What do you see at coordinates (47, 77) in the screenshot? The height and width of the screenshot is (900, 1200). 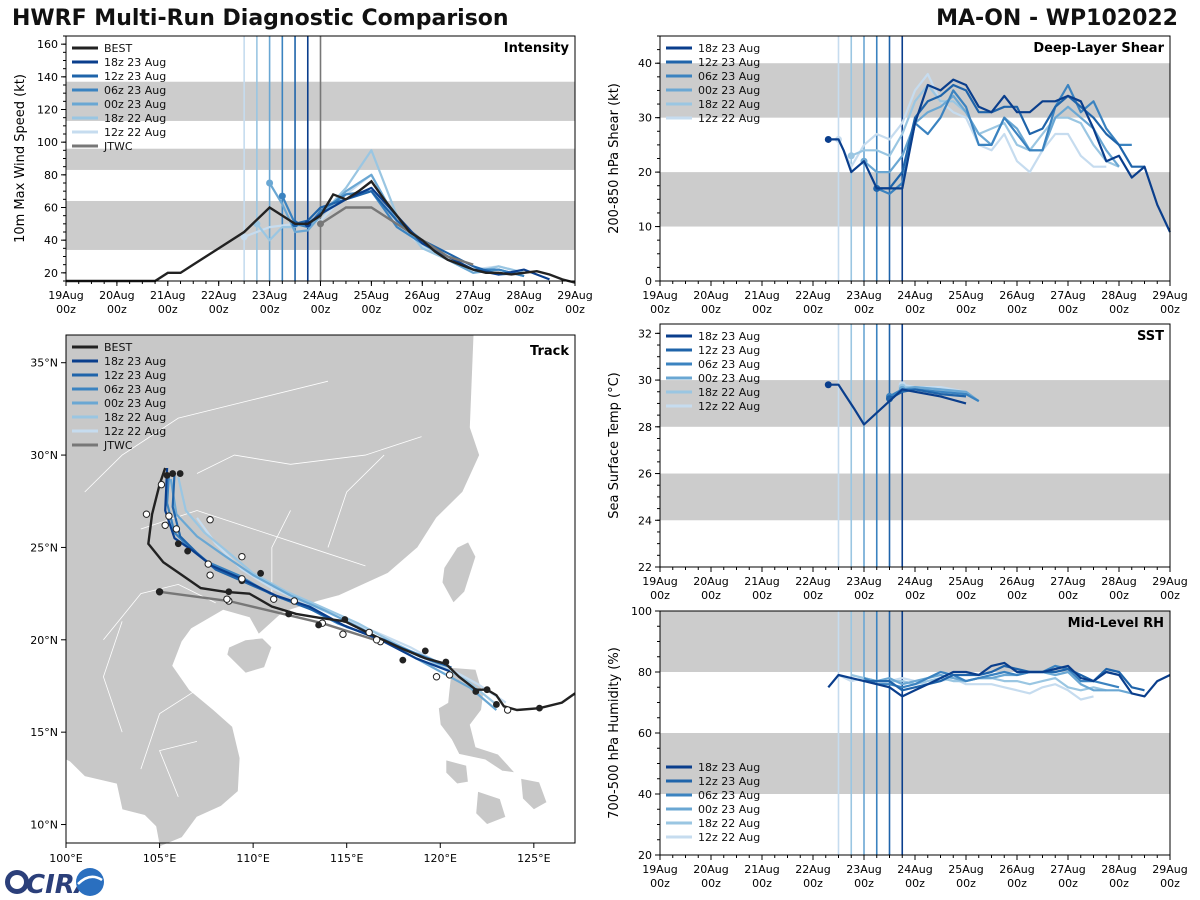 I see `intensity-ytick-label: 140` at bounding box center [47, 77].